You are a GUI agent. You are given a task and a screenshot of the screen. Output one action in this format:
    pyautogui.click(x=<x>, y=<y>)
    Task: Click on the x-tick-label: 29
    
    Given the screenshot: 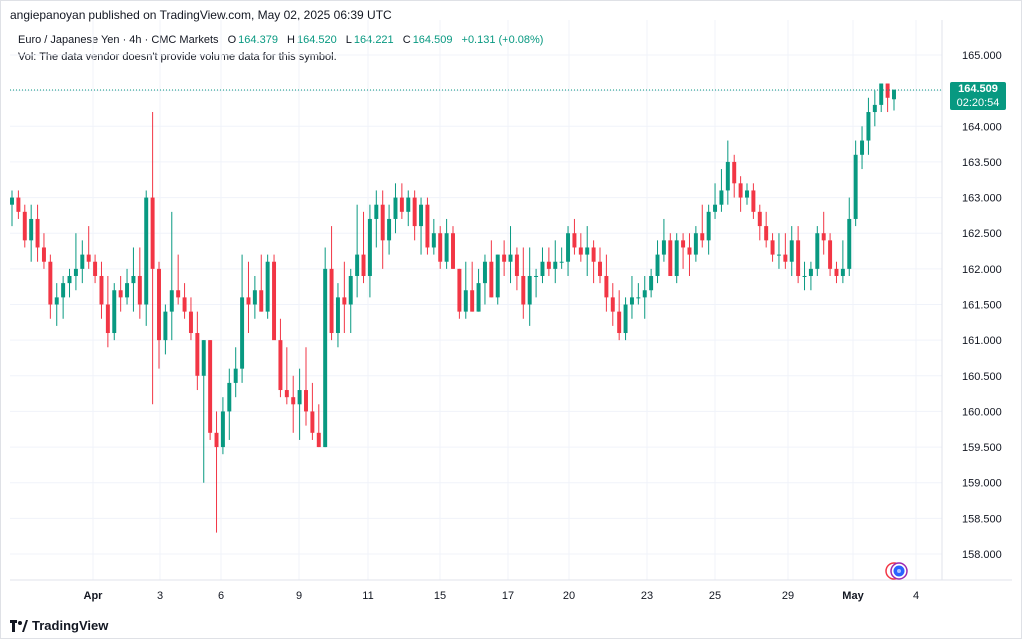 What is the action you would take?
    pyautogui.click(x=788, y=596)
    